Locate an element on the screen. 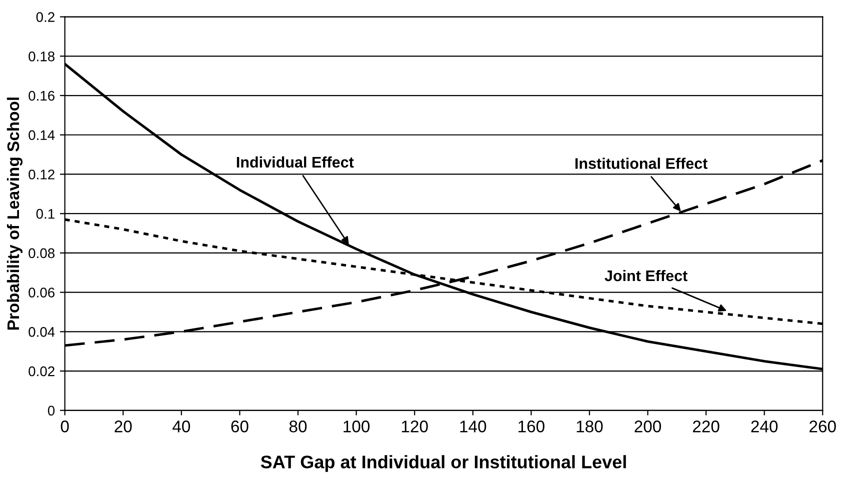 The height and width of the screenshot is (480, 842). y-tick-label: 0.06 is located at coordinates (41, 293).